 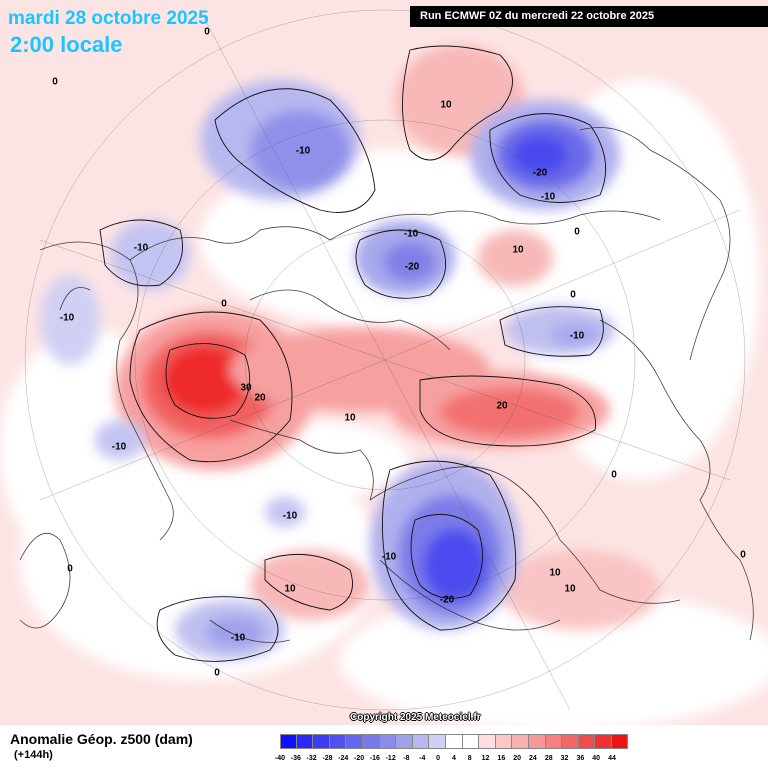 I want to click on legend-tick-label: -28, so click(x=327, y=758).